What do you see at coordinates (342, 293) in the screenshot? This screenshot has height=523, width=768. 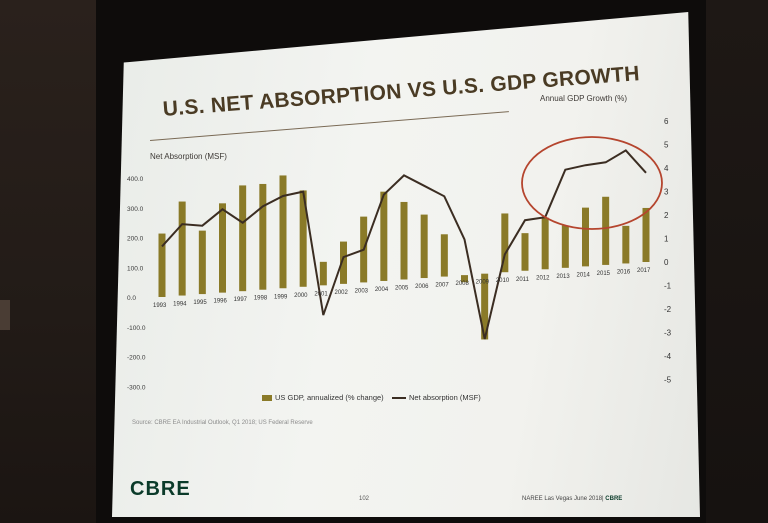 I see `year-tick-label: 2002` at bounding box center [342, 293].